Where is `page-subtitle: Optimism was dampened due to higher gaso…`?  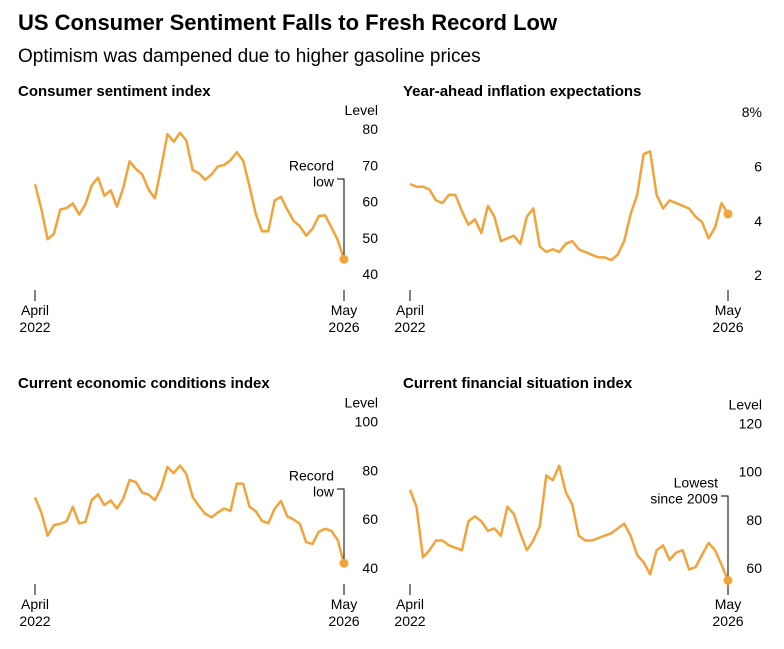
page-subtitle: Optimism was dampened due to higher gaso… is located at coordinates (249, 56).